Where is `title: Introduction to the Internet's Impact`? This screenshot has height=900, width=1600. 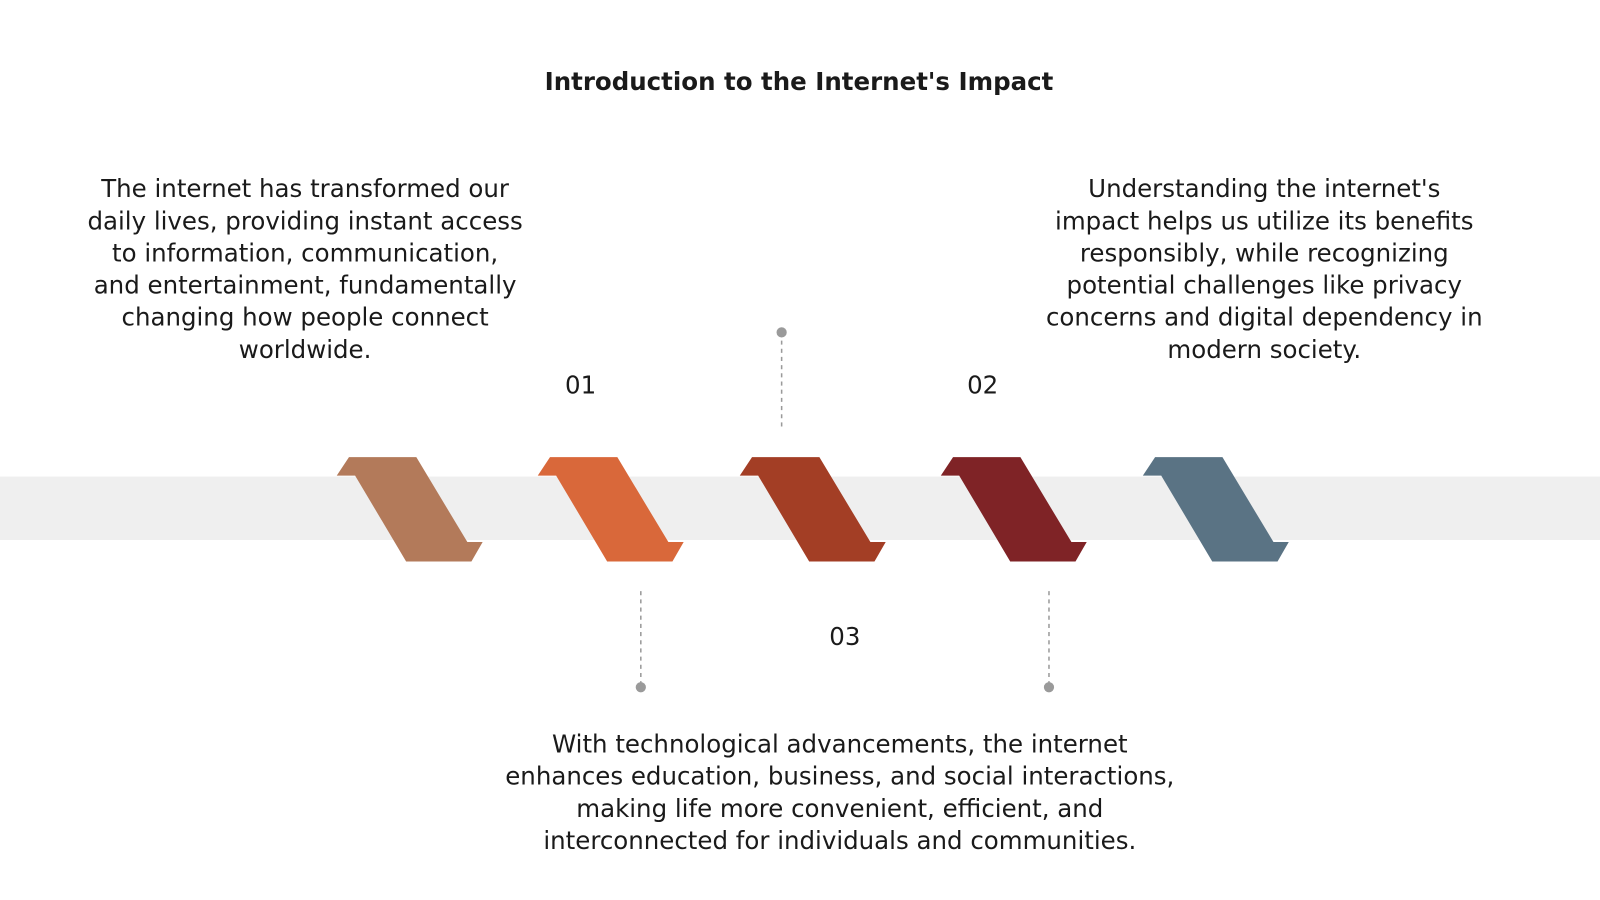
title: Introduction to the Internet's Impact is located at coordinates (799, 81).